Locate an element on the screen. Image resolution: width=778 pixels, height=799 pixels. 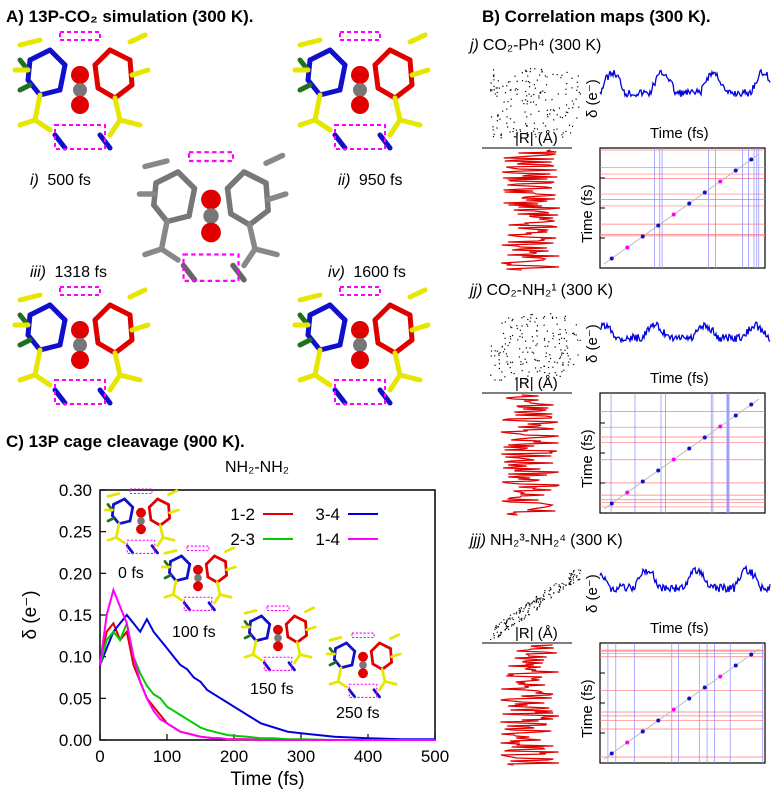
panel-a-title: A) 13P-CO₂ simulation (300 K). is located at coordinates (130, 16).